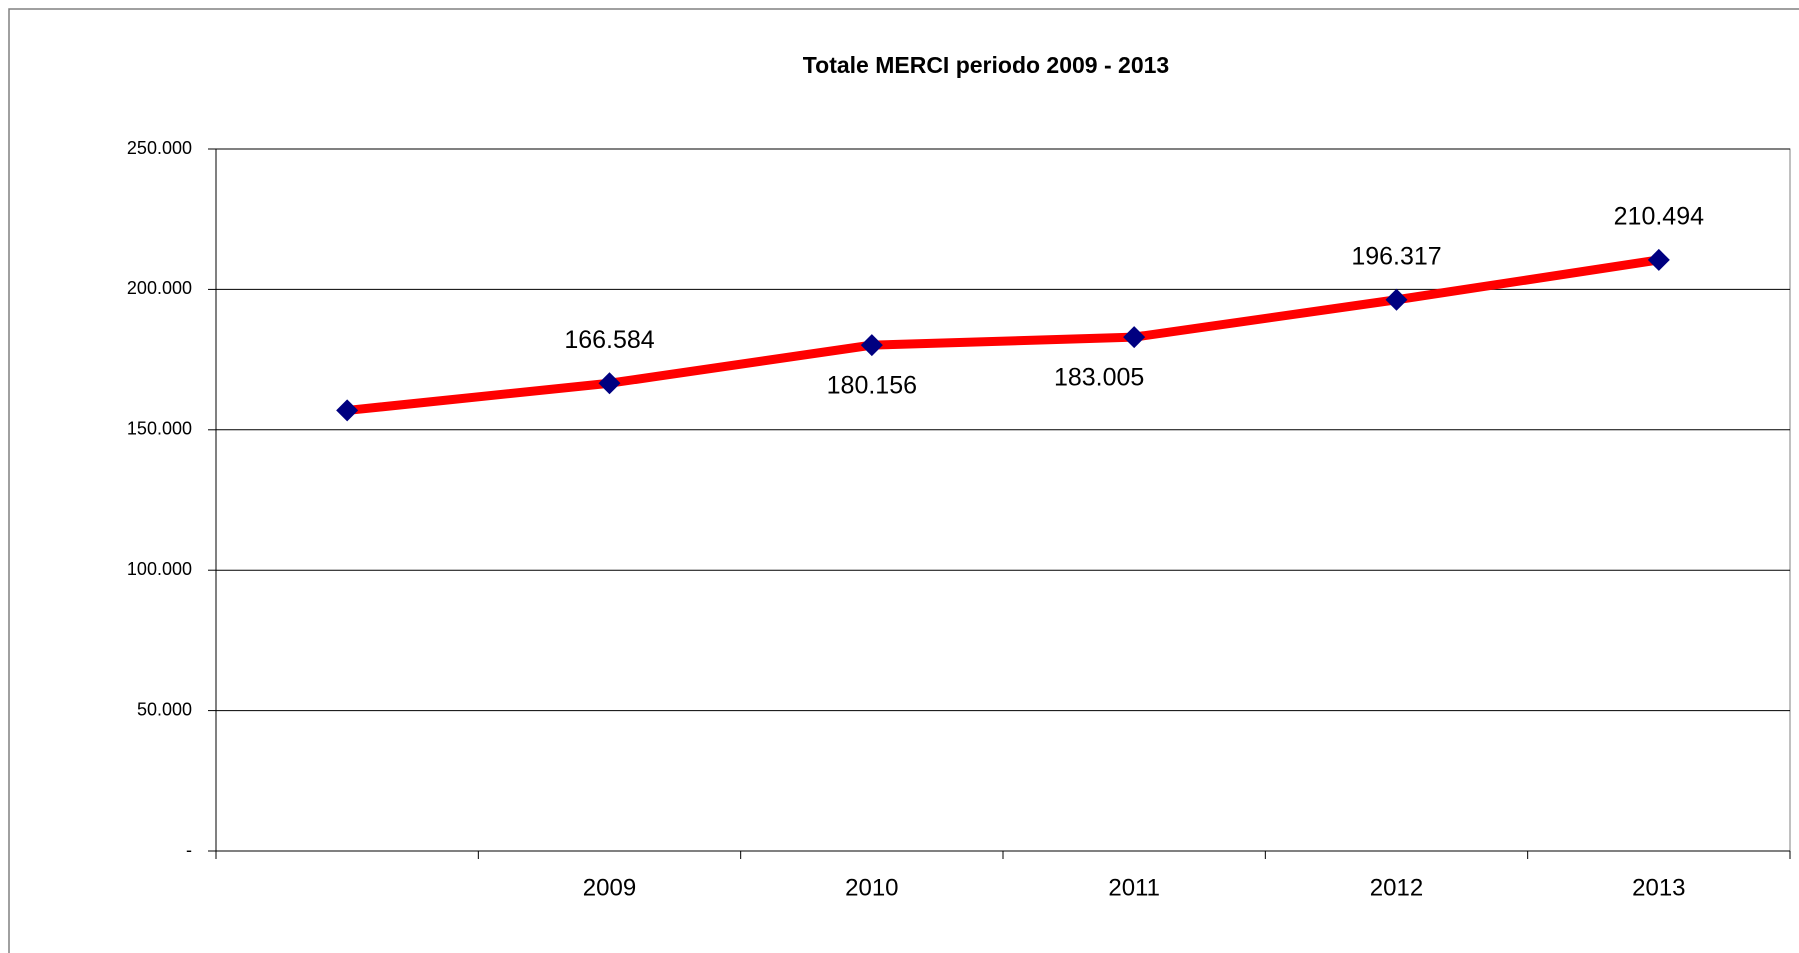  I want to click on y-tick-label: 250.000, so click(159, 148).